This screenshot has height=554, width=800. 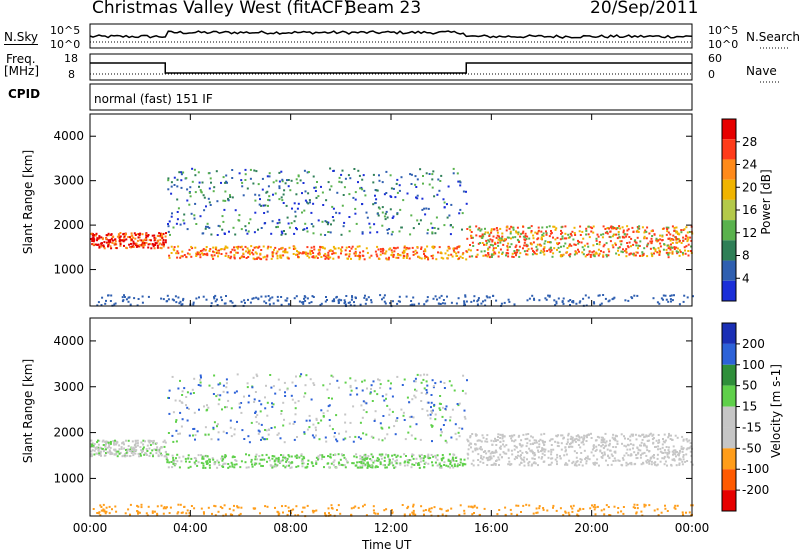 I want to click on velocity-panel-ytick-label: 2000, so click(x=68, y=433).